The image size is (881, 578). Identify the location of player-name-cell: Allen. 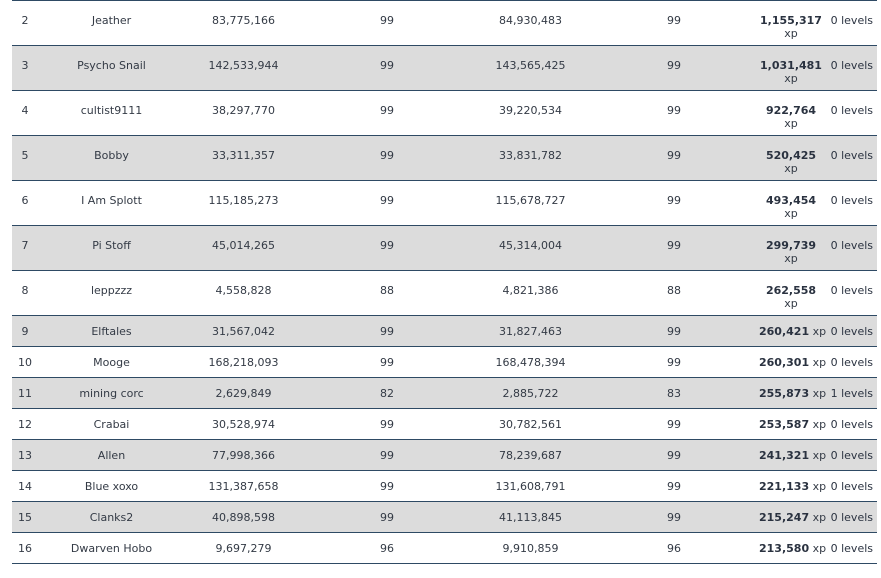
(111, 455).